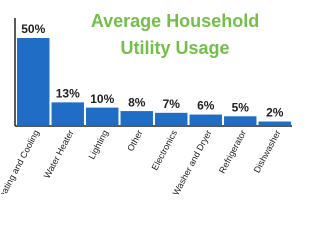 Image resolution: width=320 pixels, height=240 pixels. Describe the element at coordinates (20, 161) in the screenshot. I see `x-tick-label: Heating and Cooling` at that location.